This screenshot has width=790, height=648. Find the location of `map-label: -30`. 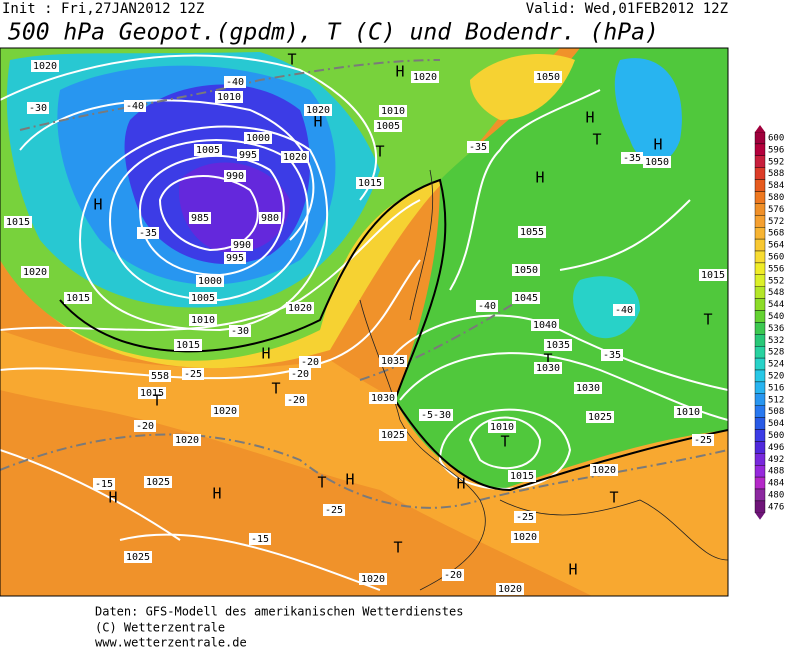

map-label: -30 is located at coordinates (240, 331).